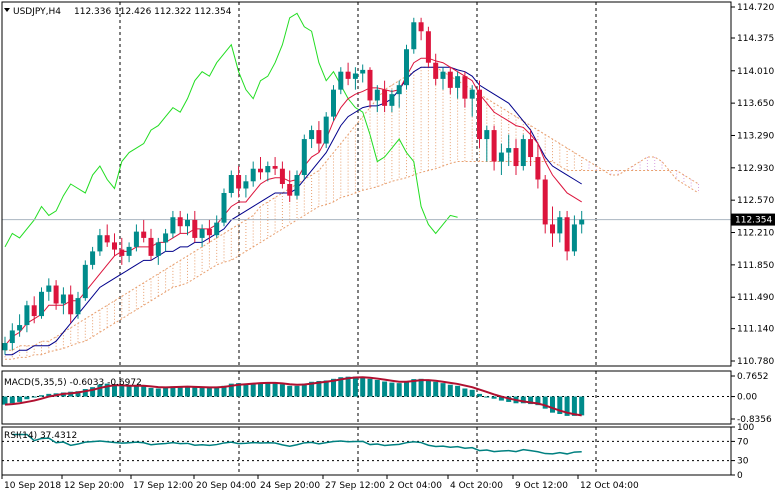 This screenshot has width=775, height=497. I want to click on price-tick-label: 113.650, so click(755, 104).